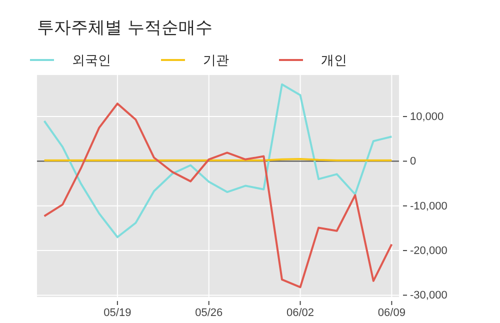 The width and height of the screenshot is (500, 323). Describe the element at coordinates (429, 206) in the screenshot. I see `y-tick-label: -10,000` at that location.